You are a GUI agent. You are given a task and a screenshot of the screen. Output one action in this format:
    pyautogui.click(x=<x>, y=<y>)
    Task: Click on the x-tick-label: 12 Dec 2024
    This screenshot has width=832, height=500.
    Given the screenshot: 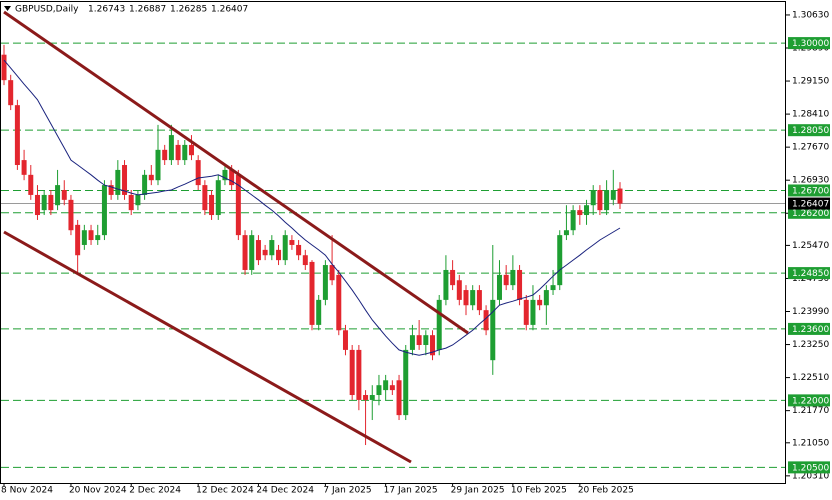 What is the action you would take?
    pyautogui.click(x=225, y=491)
    